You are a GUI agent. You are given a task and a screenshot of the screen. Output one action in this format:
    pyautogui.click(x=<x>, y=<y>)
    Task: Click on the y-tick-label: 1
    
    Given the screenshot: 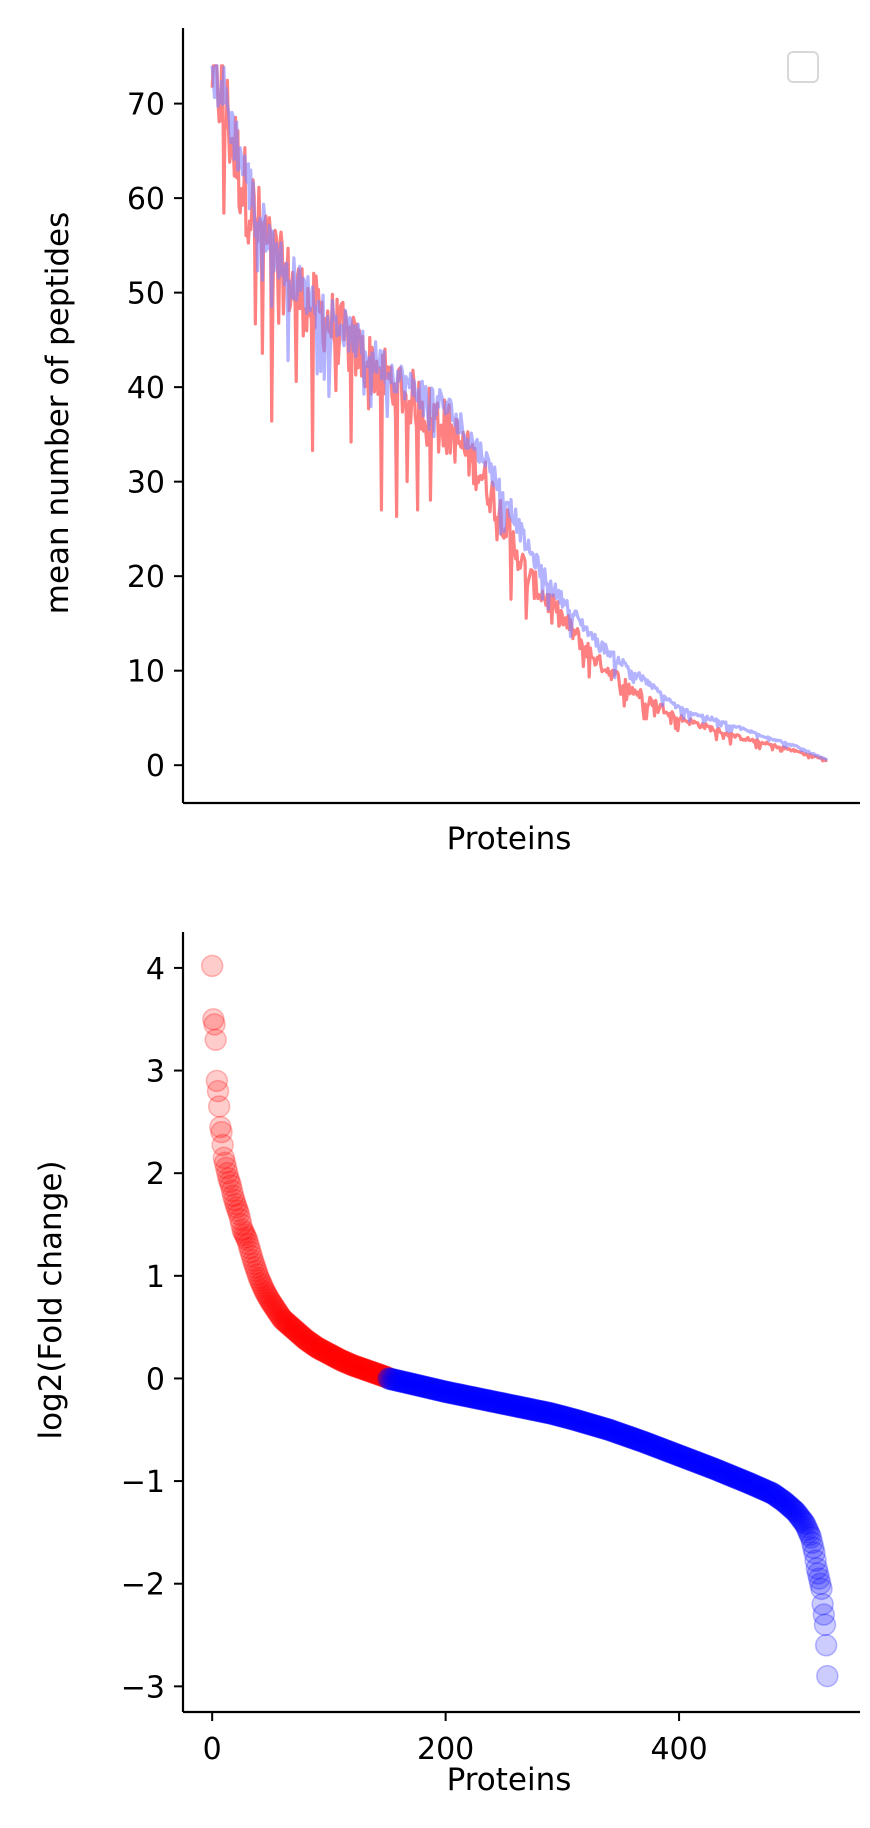 What is the action you would take?
    pyautogui.click(x=155, y=1277)
    